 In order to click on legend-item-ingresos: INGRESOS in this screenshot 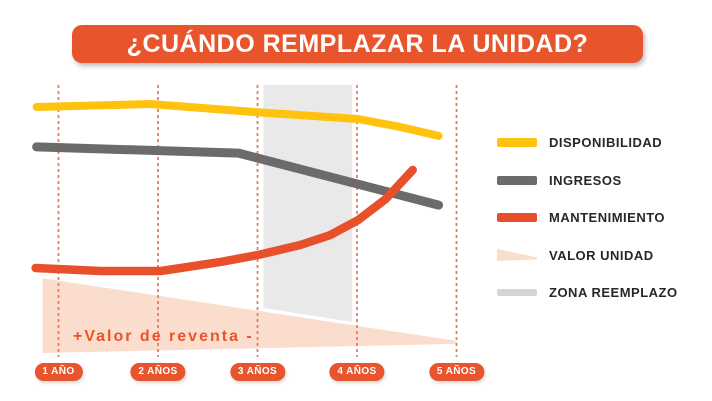, I will do `click(602, 181)`.